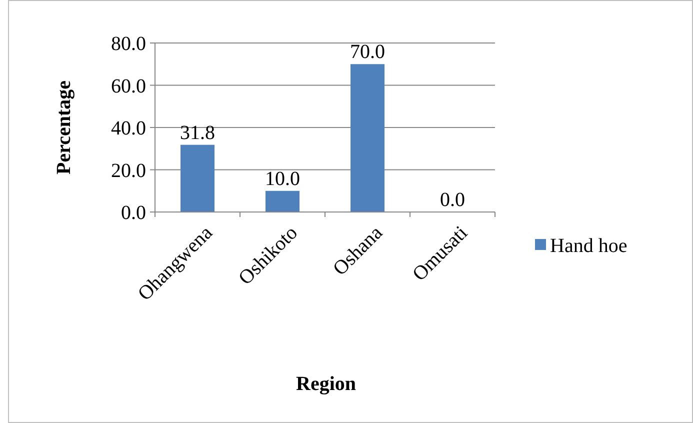  I want to click on y-tick-label: 40.0, so click(128, 129).